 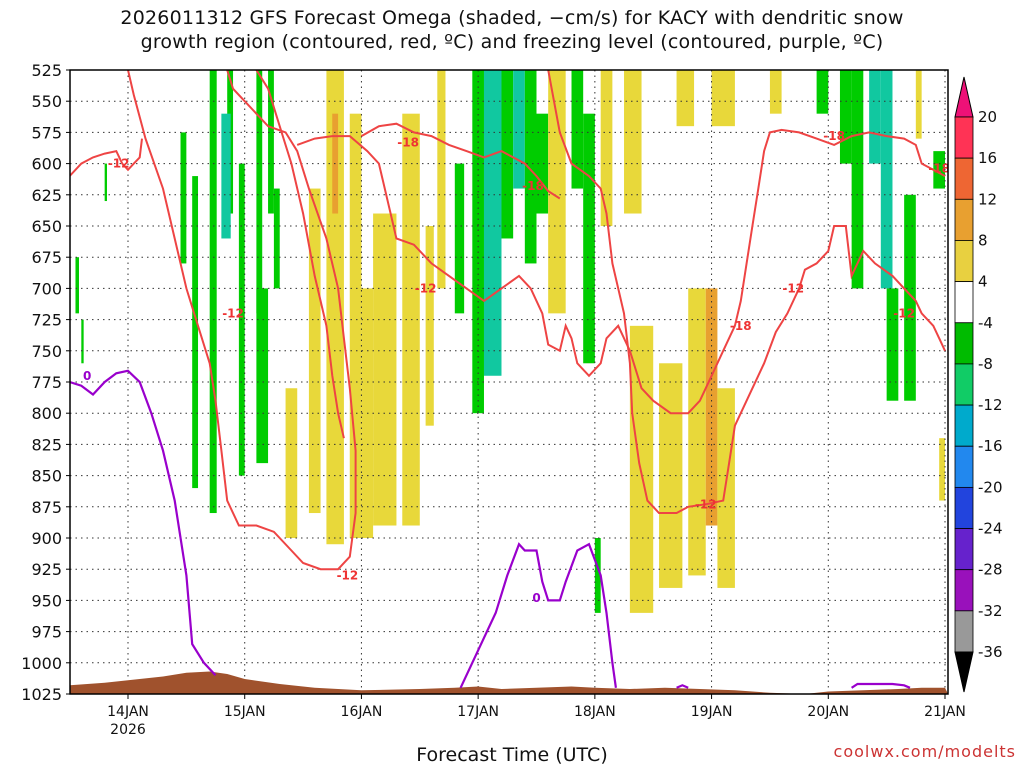 What do you see at coordinates (478, 712) in the screenshot?
I see `x-tick-label-3: 17JAN` at bounding box center [478, 712].